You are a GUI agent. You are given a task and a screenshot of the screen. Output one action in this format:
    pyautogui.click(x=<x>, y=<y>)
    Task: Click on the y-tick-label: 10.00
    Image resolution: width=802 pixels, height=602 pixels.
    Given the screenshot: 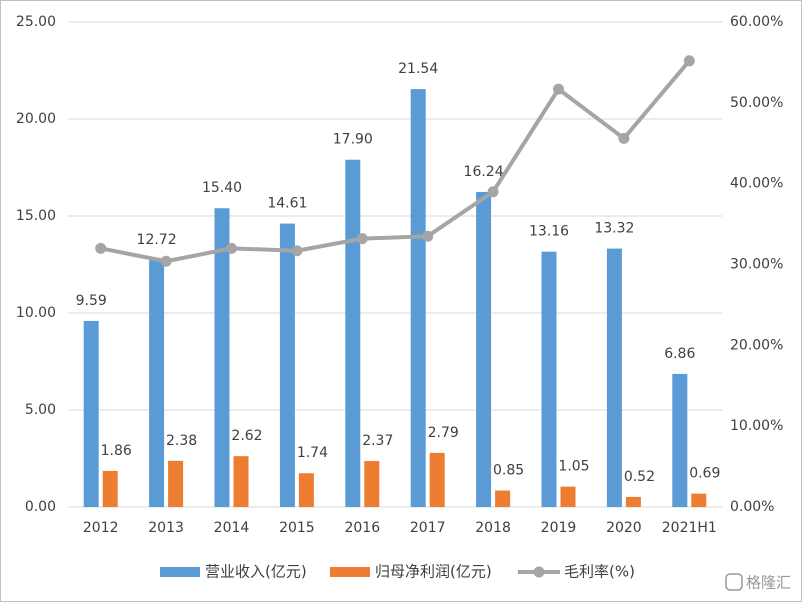 What is the action you would take?
    pyautogui.click(x=36, y=313)
    